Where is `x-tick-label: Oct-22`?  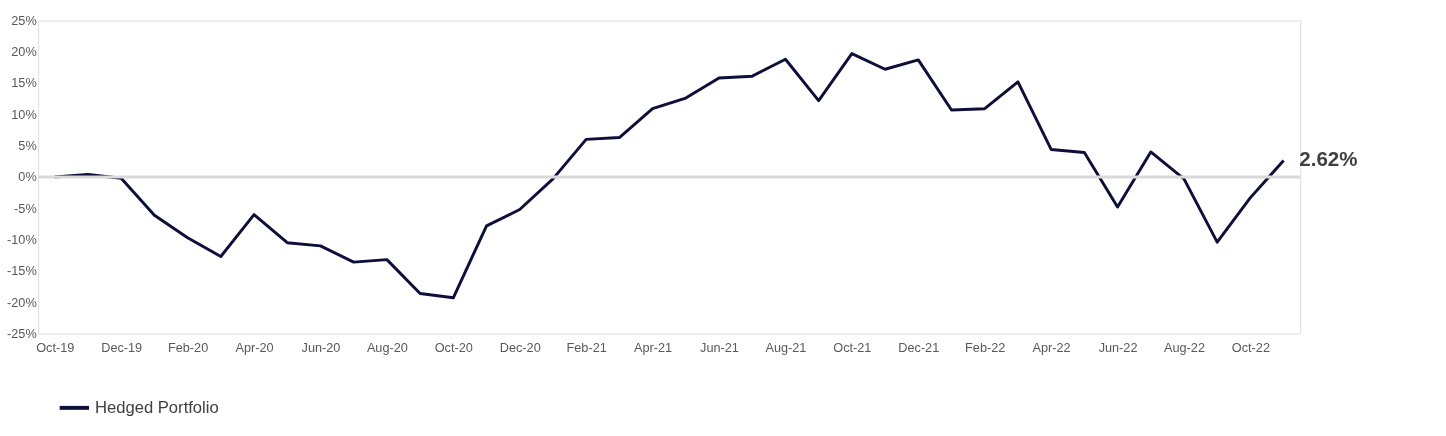 x-tick-label: Oct-22 is located at coordinates (1250, 347).